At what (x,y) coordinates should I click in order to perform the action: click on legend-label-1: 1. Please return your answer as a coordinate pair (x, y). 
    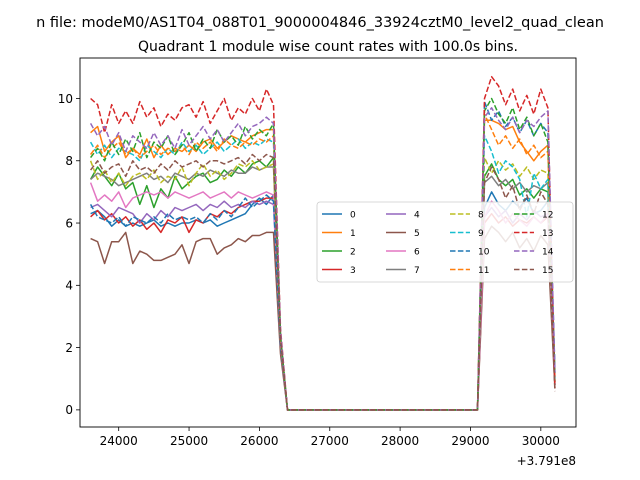
    Looking at the image, I should click on (353, 234).